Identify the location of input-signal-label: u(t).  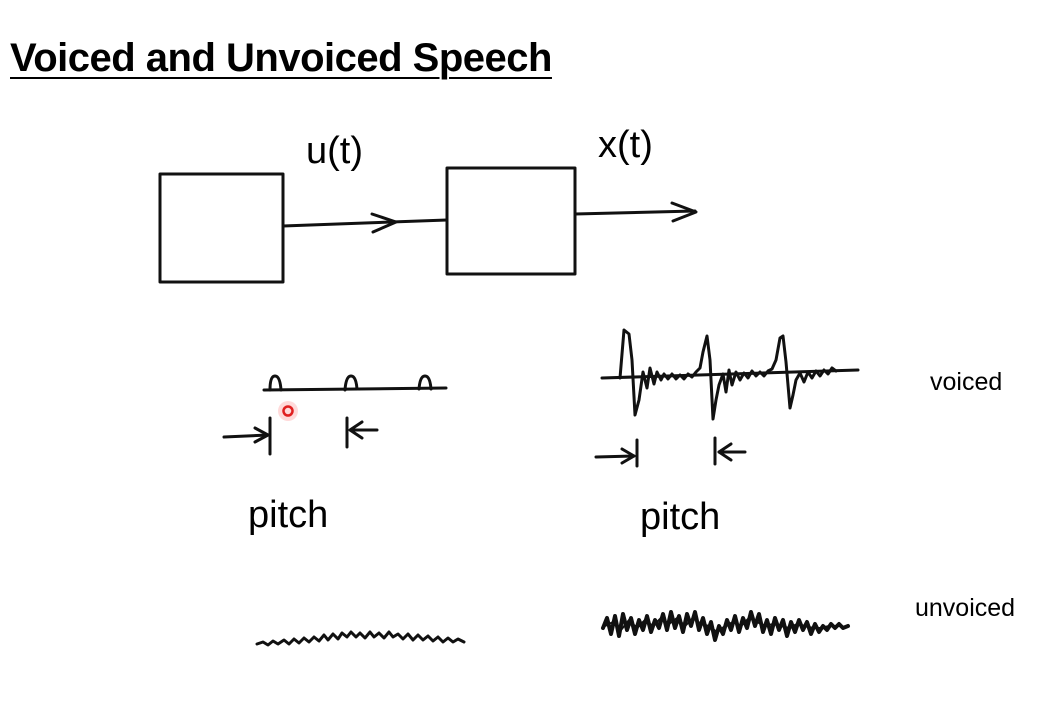
(334, 151).